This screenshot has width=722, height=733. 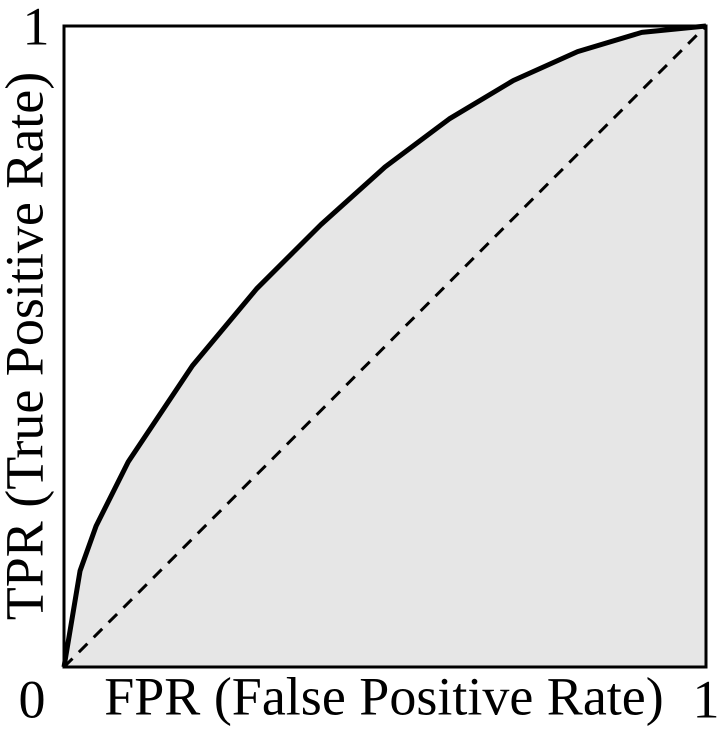 What do you see at coordinates (32, 699) in the screenshot?
I see `x-tick-label: 0` at bounding box center [32, 699].